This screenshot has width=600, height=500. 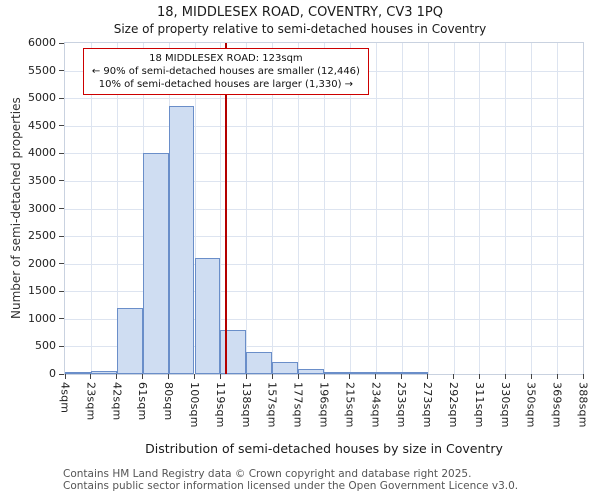 I want to click on x-tick-label: 330sqm, so click(x=505, y=405).